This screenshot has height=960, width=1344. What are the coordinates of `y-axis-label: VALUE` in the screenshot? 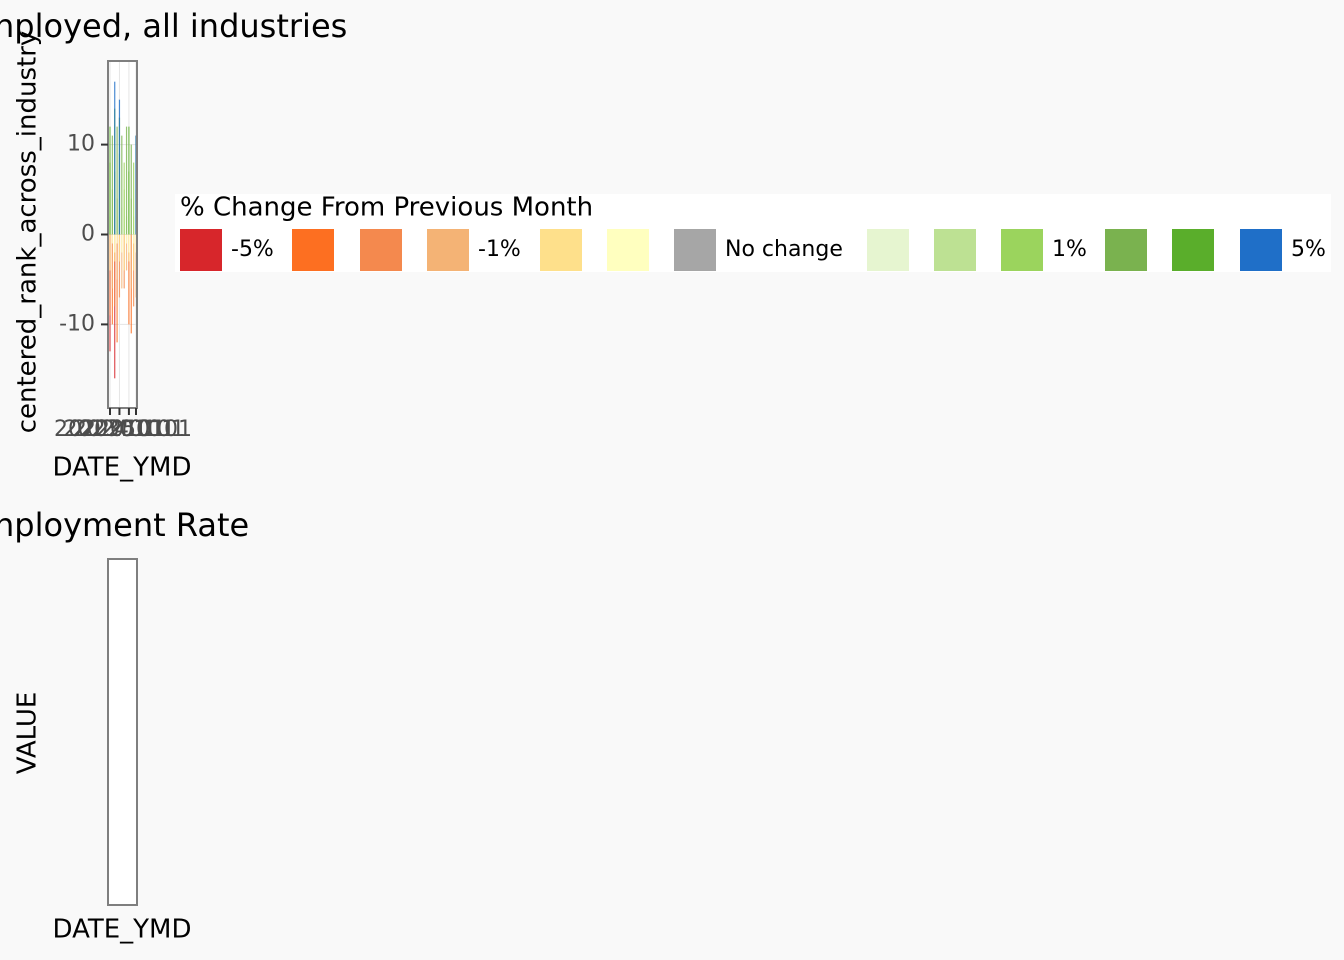 It's located at (28, 733).